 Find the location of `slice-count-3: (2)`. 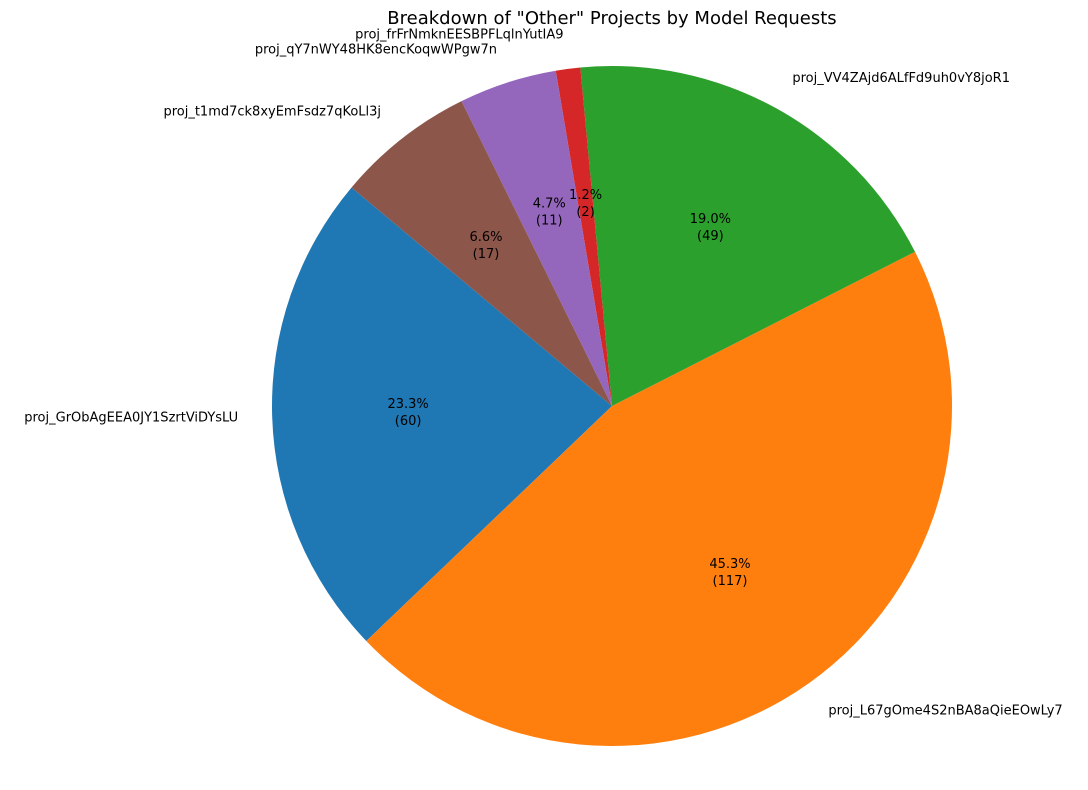

slice-count-3: (2) is located at coordinates (585, 212).